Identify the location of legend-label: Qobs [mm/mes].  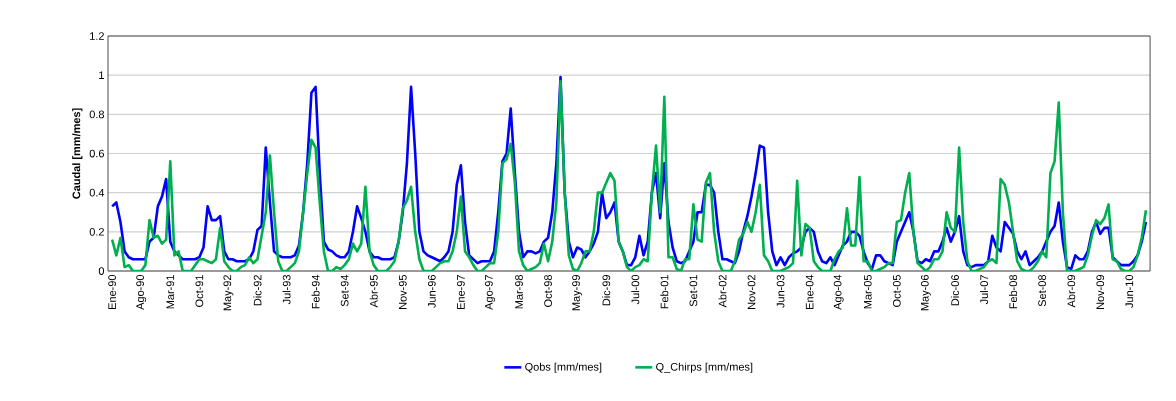
(563, 367).